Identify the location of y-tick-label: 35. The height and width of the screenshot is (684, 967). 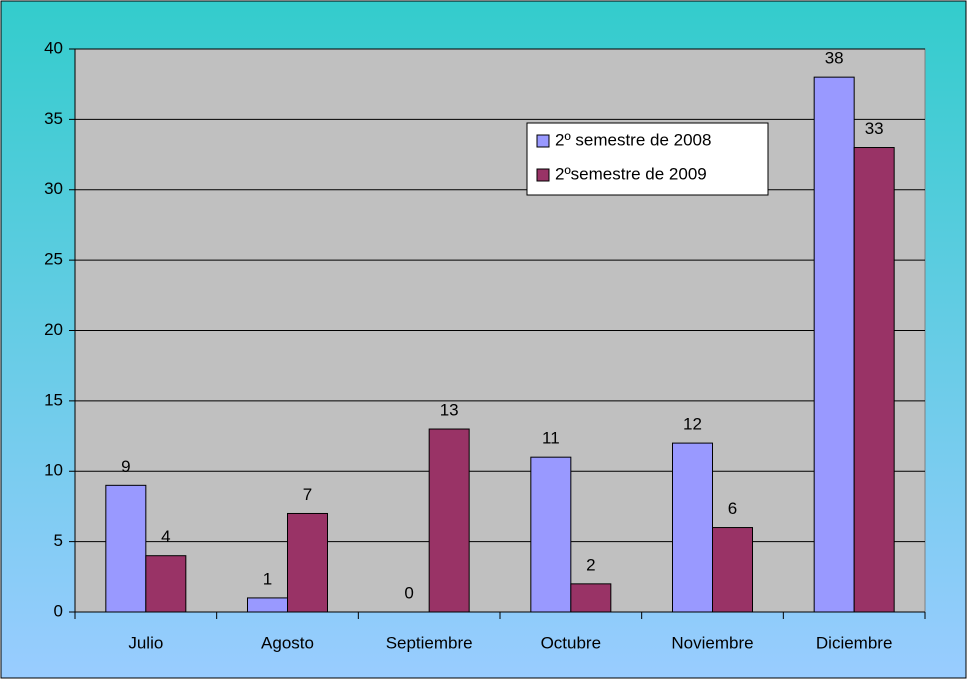
(53, 118).